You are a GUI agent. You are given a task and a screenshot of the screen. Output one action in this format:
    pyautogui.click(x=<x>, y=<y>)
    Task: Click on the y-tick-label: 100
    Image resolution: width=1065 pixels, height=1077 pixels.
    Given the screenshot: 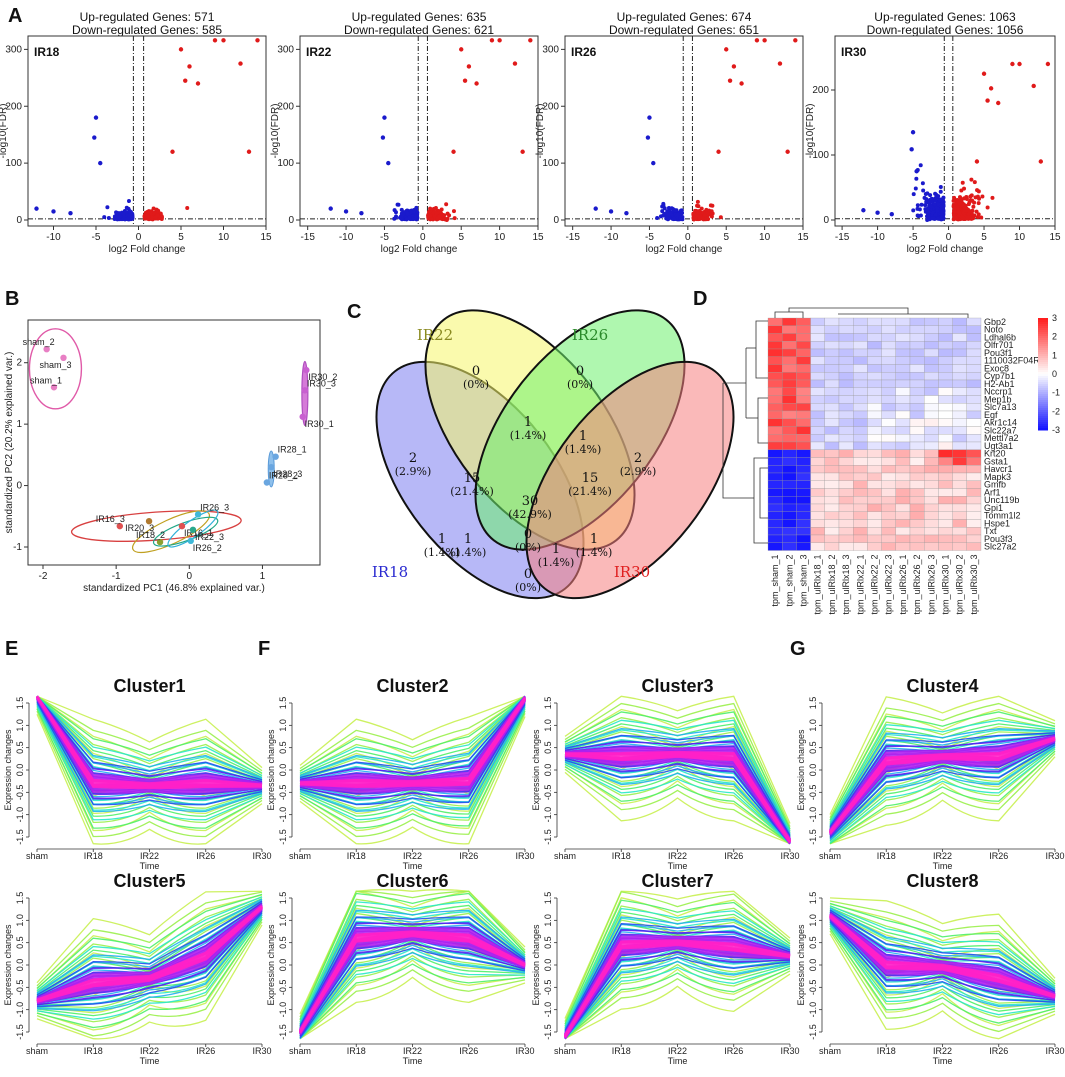 What is the action you would take?
    pyautogui.click(x=285, y=163)
    